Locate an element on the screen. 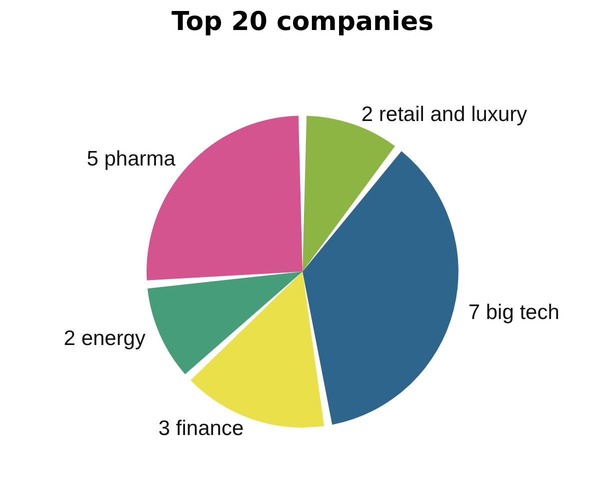 This screenshot has height=503, width=605. slice-label: 5 pharma is located at coordinates (131, 159).